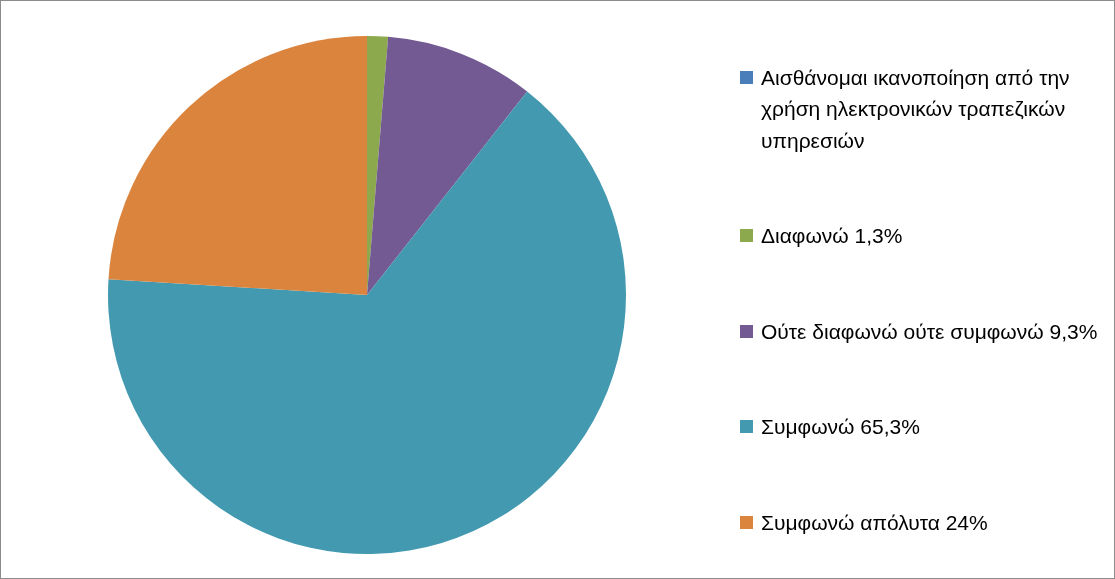  Describe the element at coordinates (874, 522) in the screenshot. I see `legend-label: Συμφωνώ απόλυτα 24%` at that location.